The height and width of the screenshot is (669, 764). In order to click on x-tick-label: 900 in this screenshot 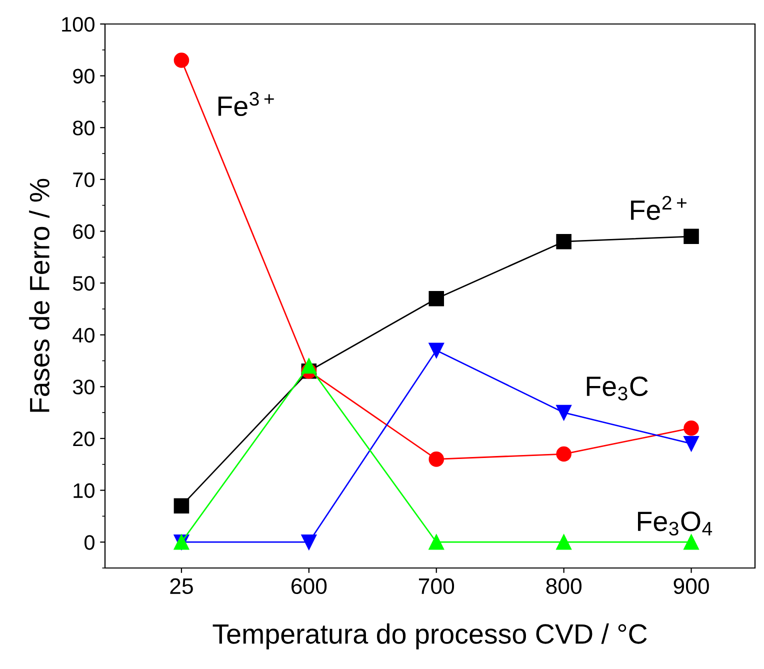, I will do `click(691, 586)`.